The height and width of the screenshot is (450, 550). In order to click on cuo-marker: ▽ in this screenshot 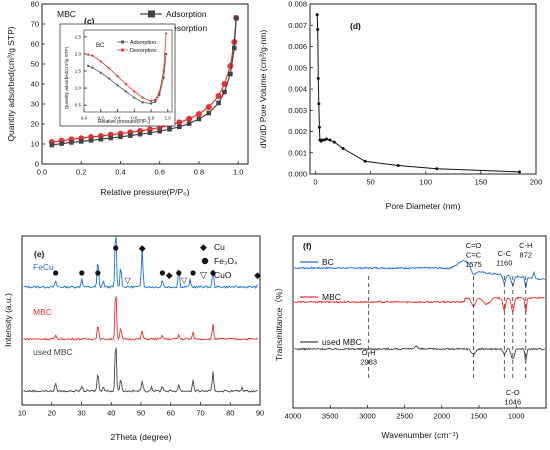, I will do `click(184, 280)`.